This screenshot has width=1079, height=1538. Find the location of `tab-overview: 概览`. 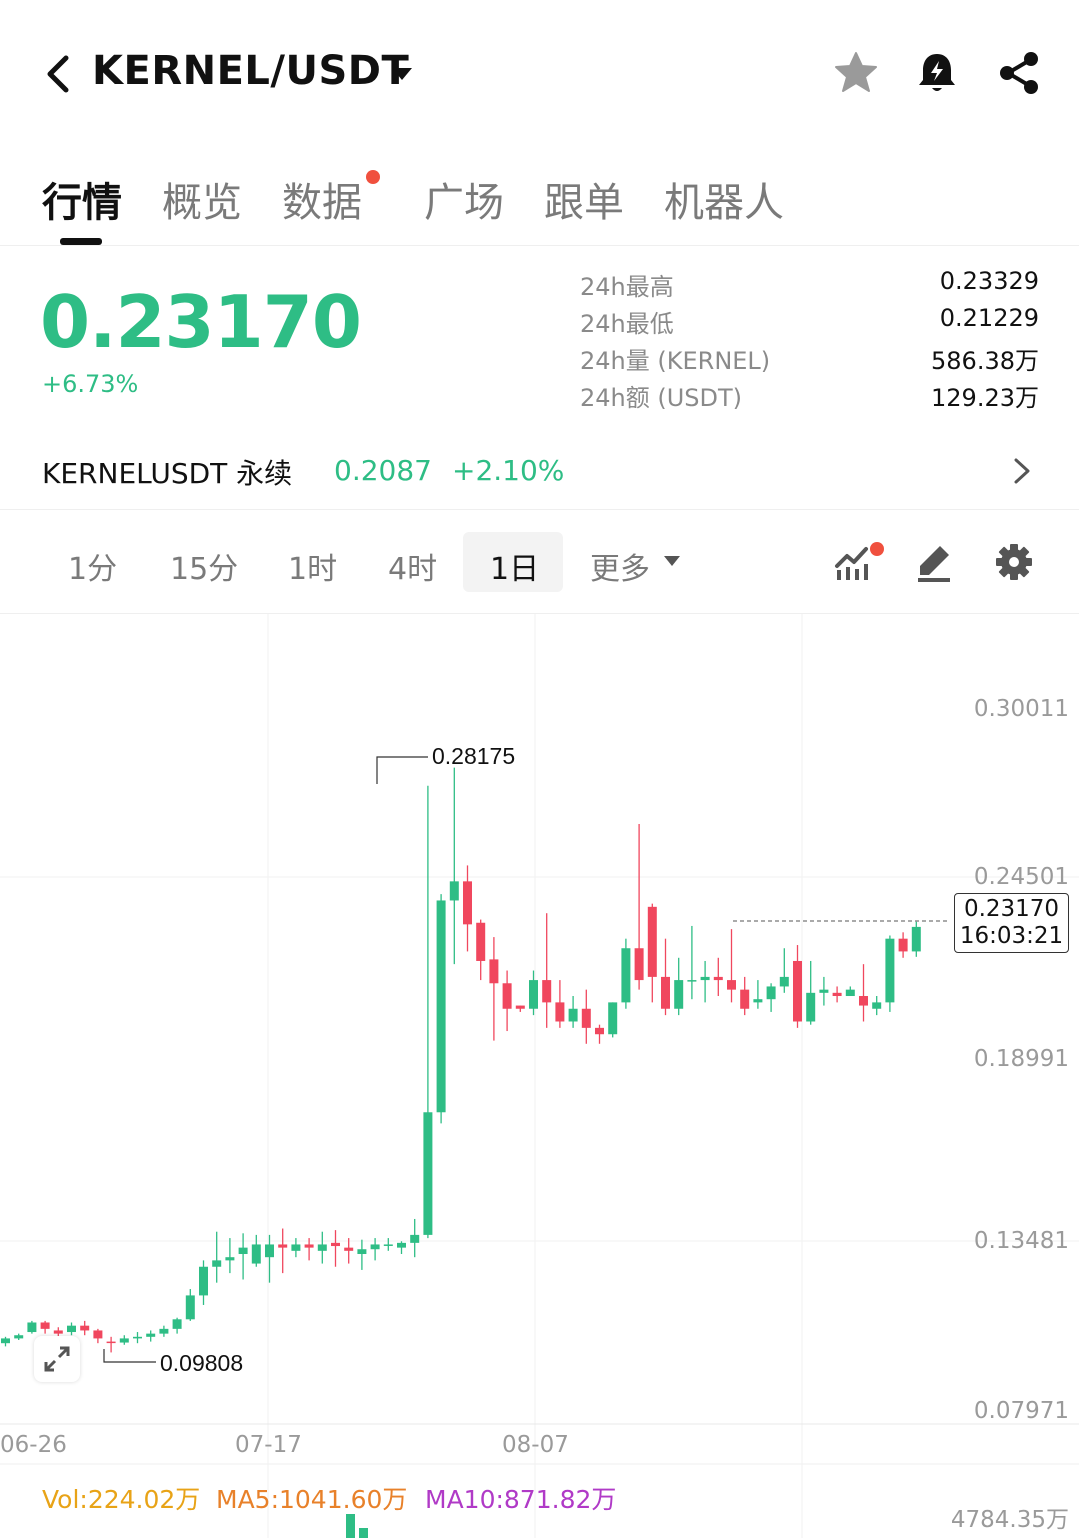

tab-overview: 概览 is located at coordinates (202, 203).